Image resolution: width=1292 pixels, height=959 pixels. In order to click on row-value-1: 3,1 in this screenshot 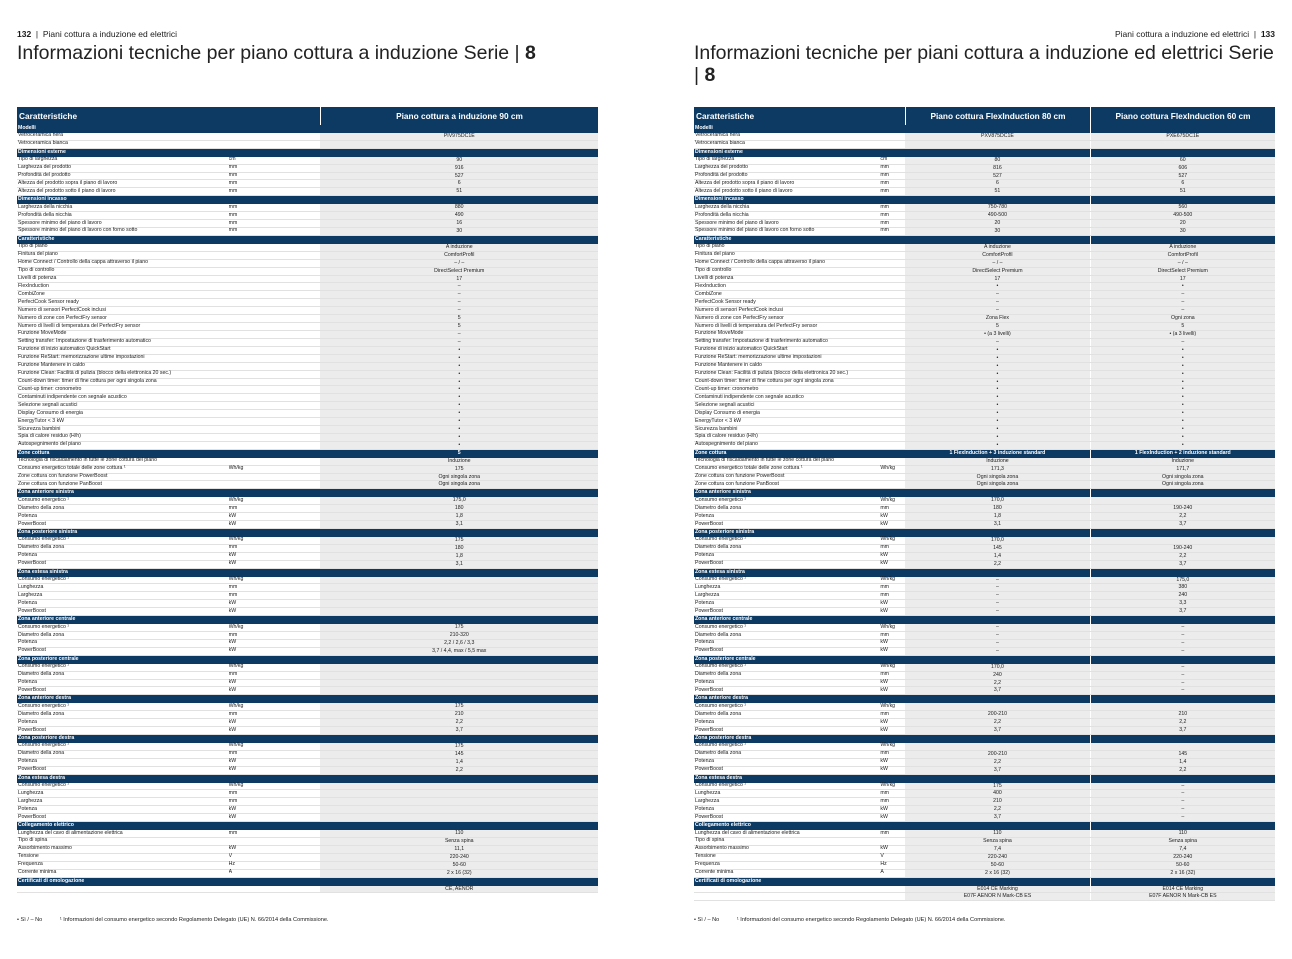, I will do `click(997, 525)`.